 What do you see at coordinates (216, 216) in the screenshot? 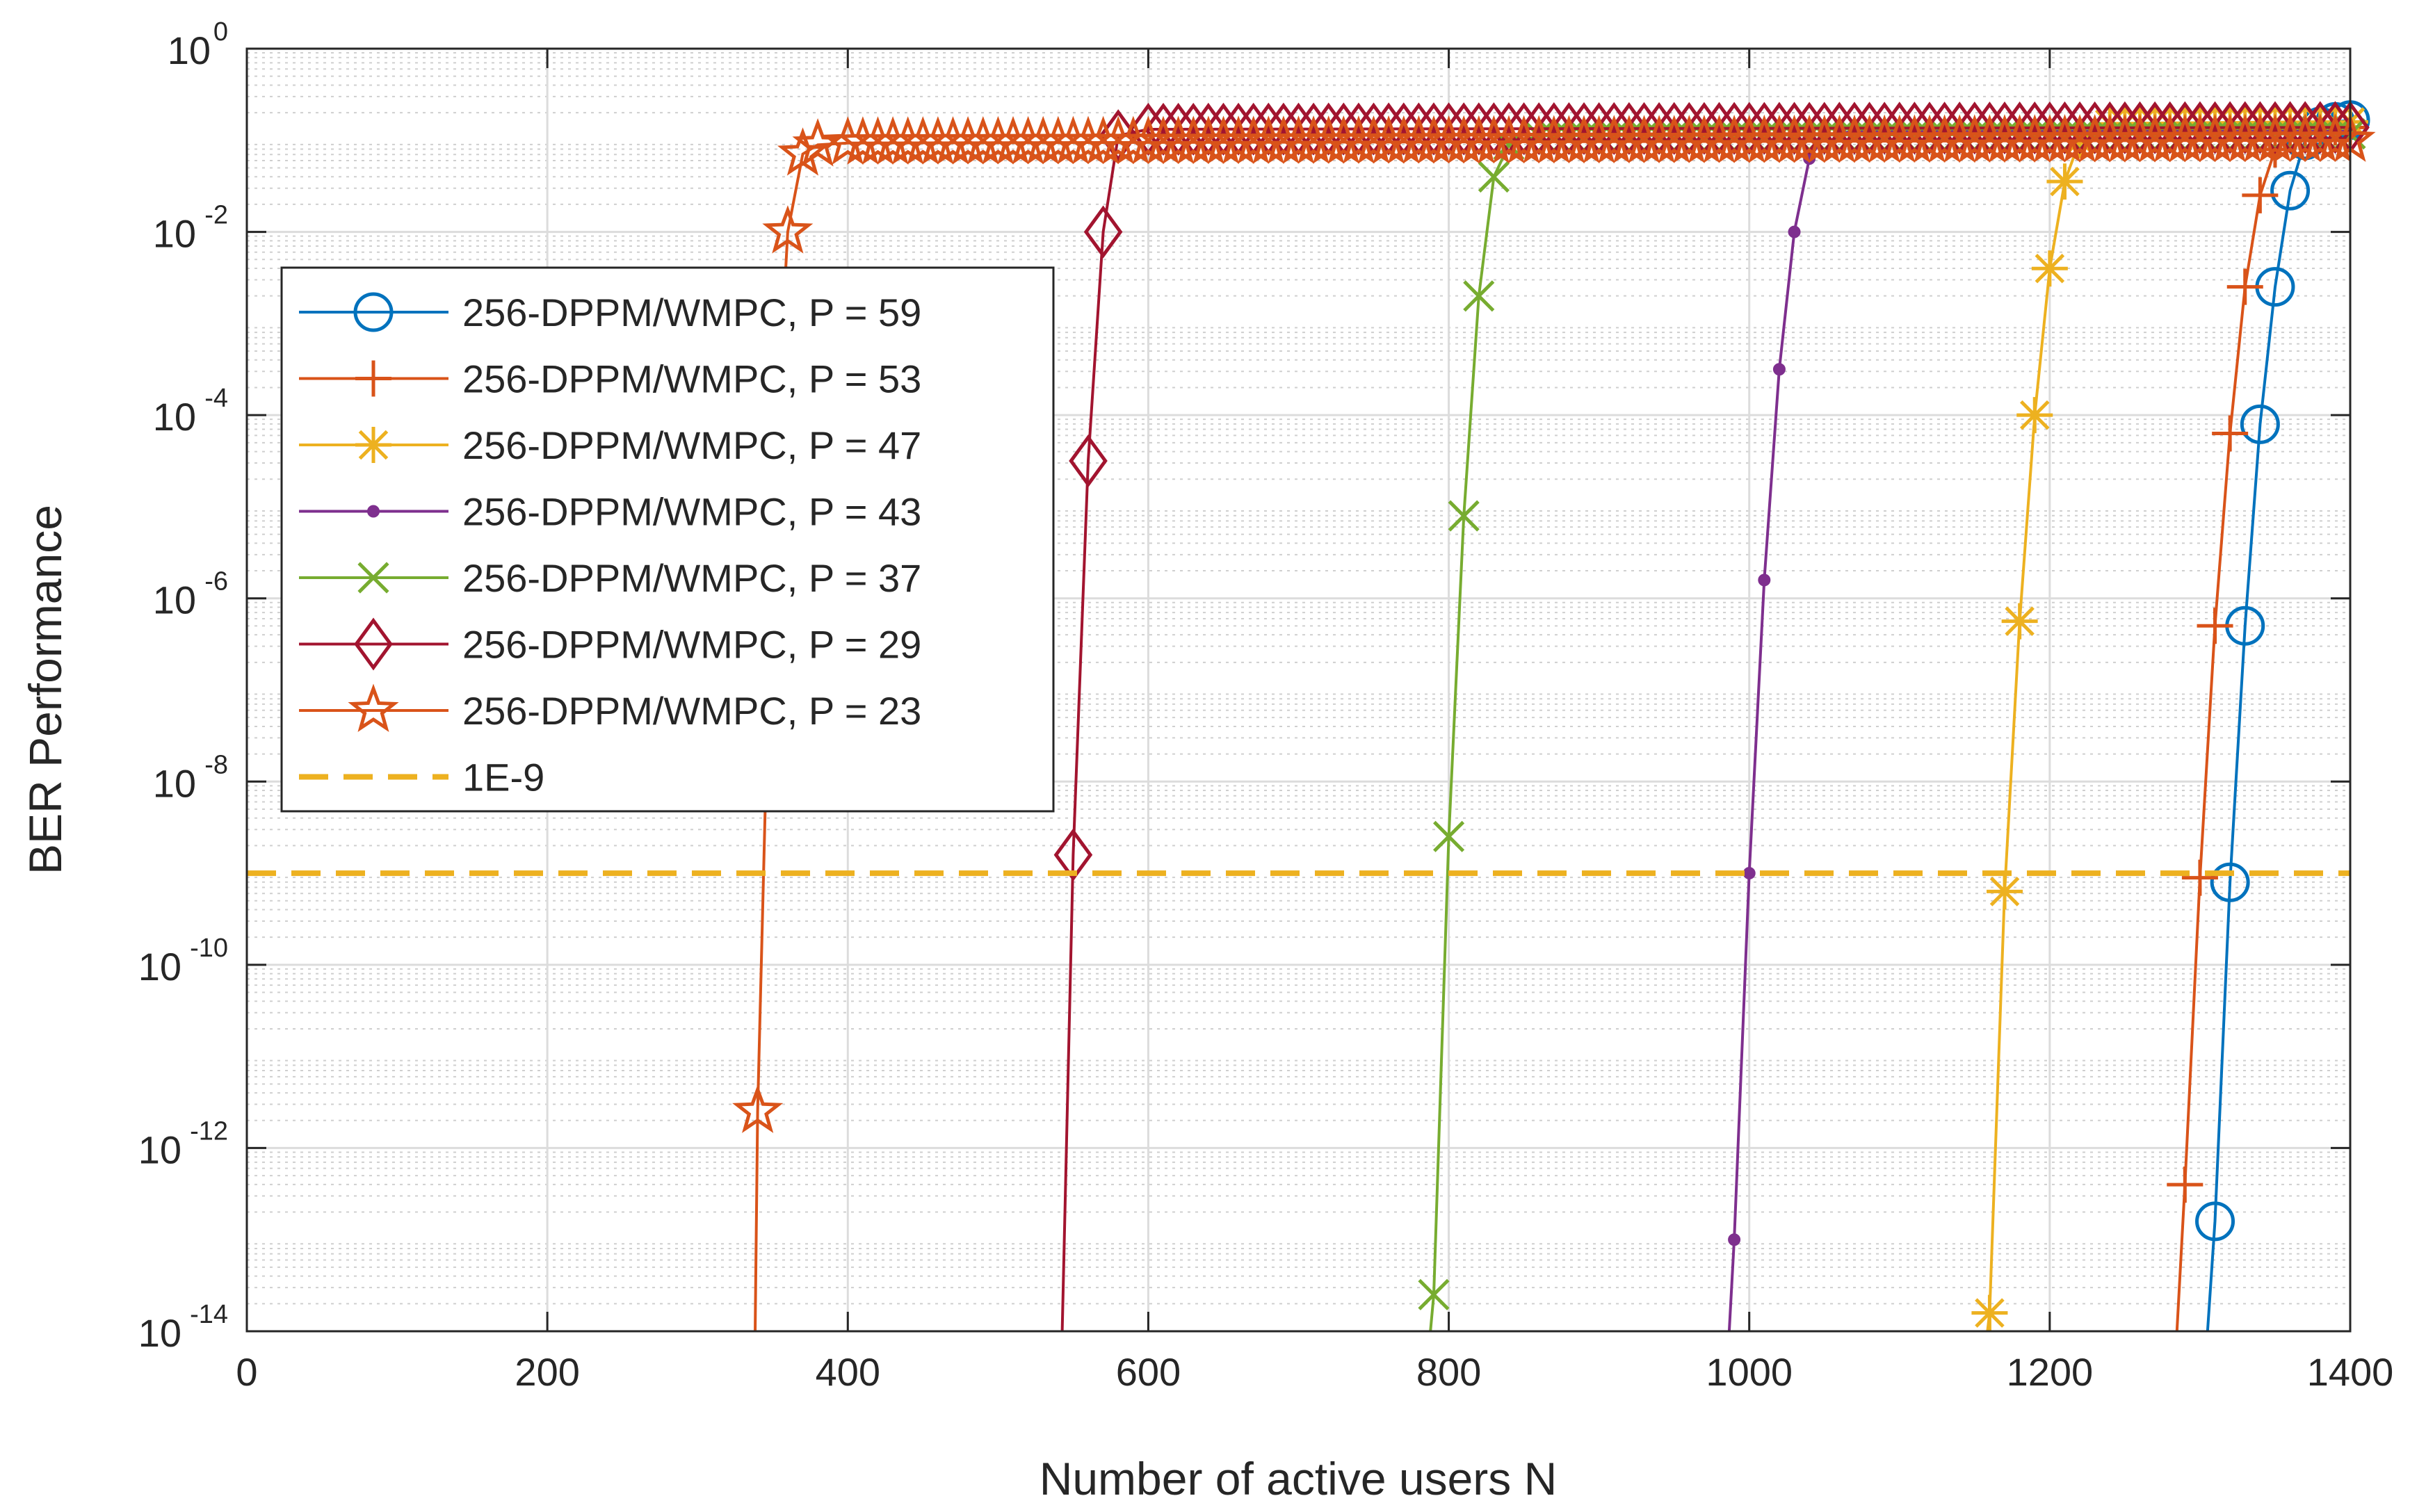
I see `y-tick-label-exponent: -2` at bounding box center [216, 216].